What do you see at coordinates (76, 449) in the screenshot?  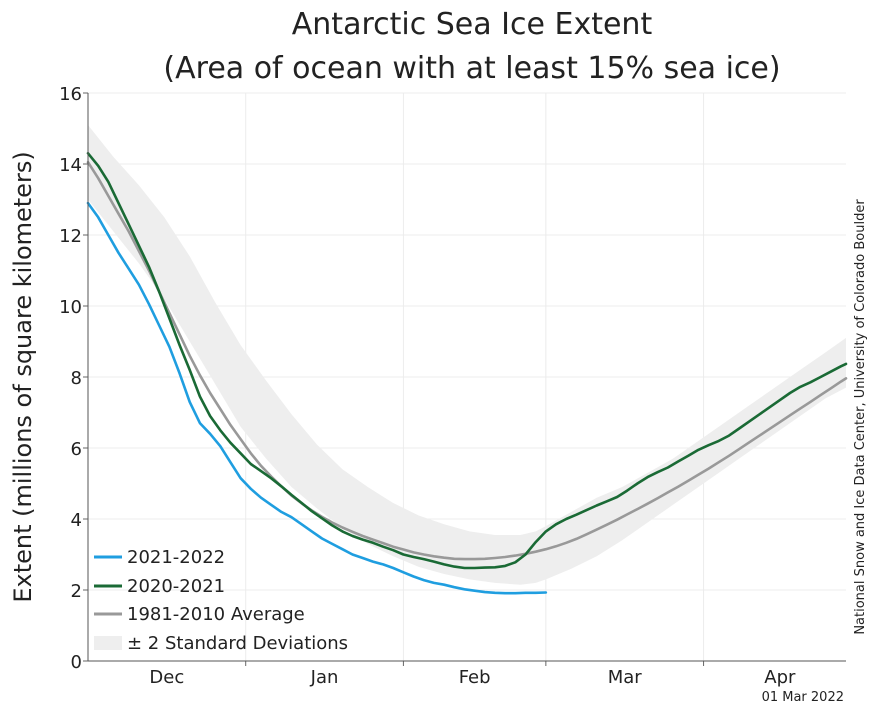 I see `y-tick-label: 6` at bounding box center [76, 449].